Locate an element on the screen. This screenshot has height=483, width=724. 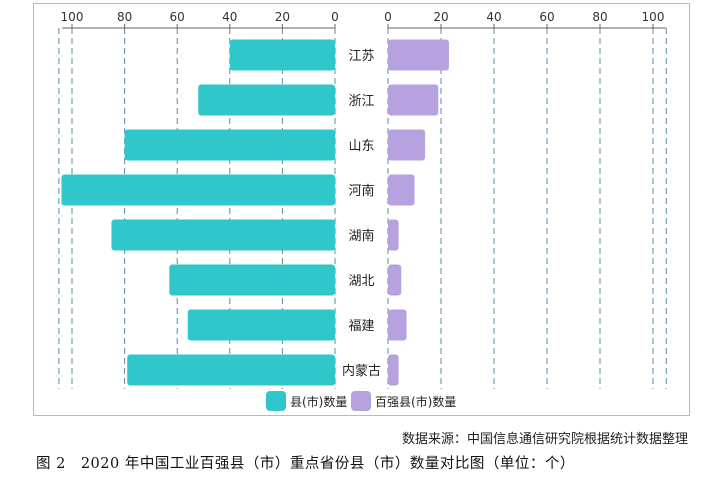
category-label: 湖北 is located at coordinates (361, 281).